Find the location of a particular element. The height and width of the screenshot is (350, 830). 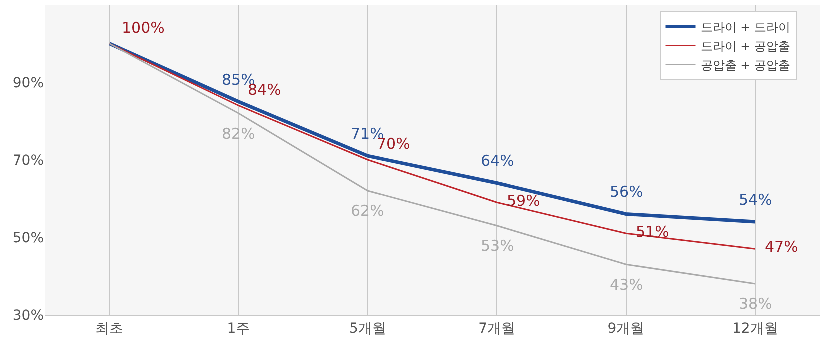

x-tick-label: 최초 is located at coordinates (110, 328).